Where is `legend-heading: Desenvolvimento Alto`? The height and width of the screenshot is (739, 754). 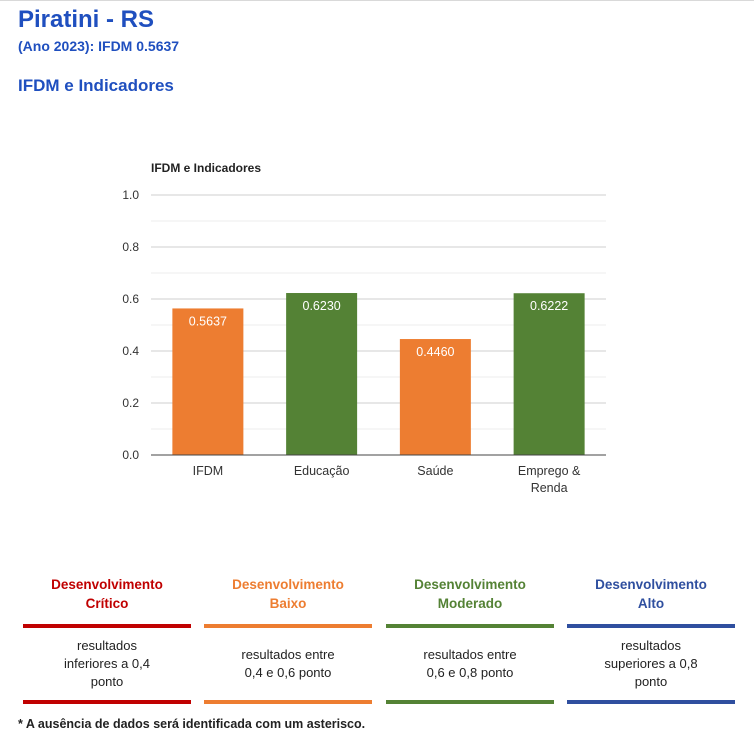 legend-heading: Desenvolvimento Alto is located at coordinates (651, 597).